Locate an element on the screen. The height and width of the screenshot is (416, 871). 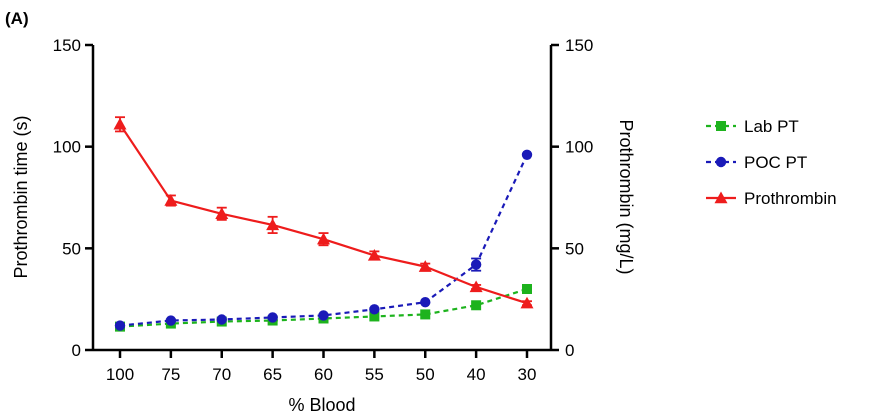
legend-label: Prothrombin is located at coordinates (790, 198).